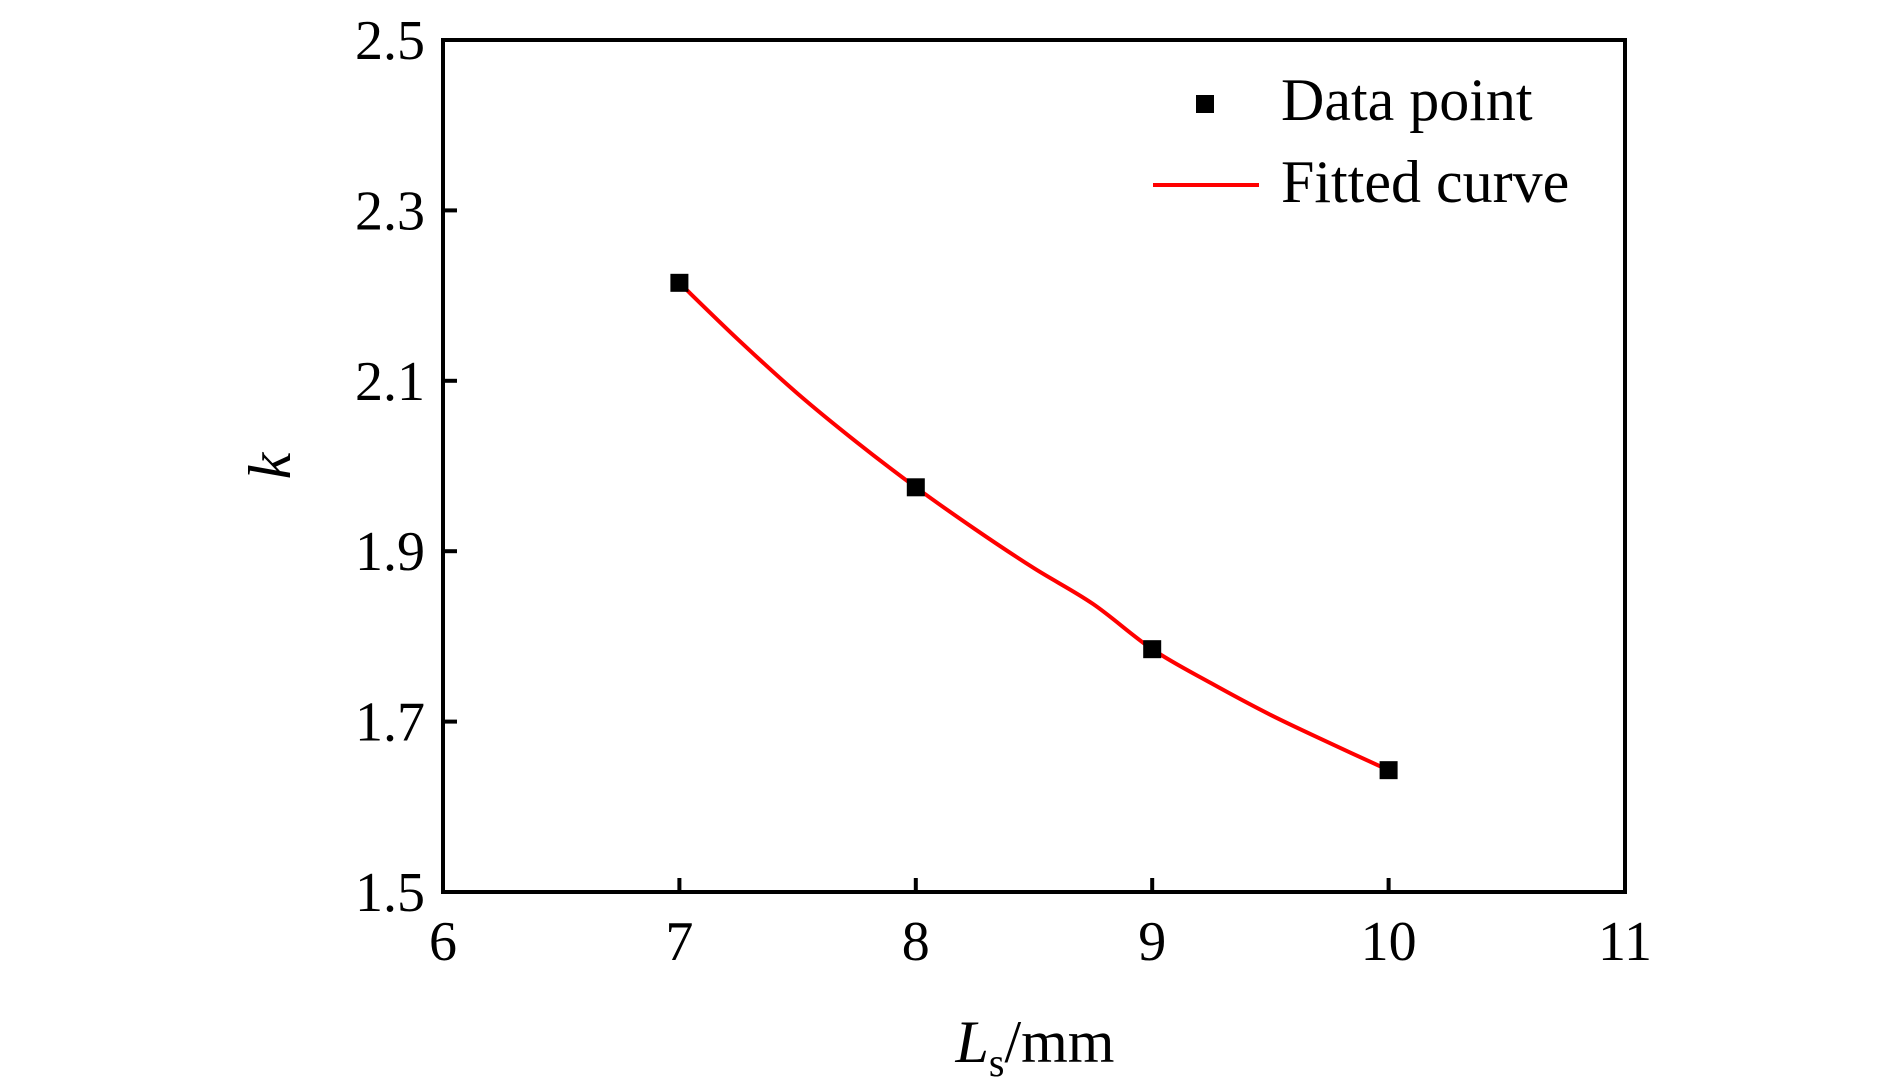 The image size is (1890, 1087). What do you see at coordinates (390, 41) in the screenshot?
I see `y-tick-label: 2.5` at bounding box center [390, 41].